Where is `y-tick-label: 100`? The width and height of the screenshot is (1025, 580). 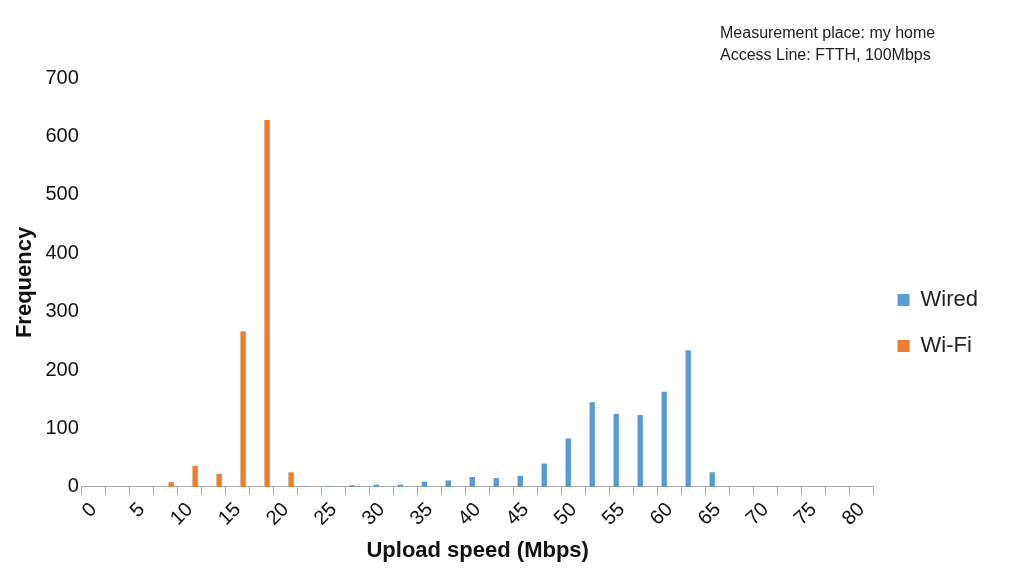
y-tick-label: 100 is located at coordinates (62, 427).